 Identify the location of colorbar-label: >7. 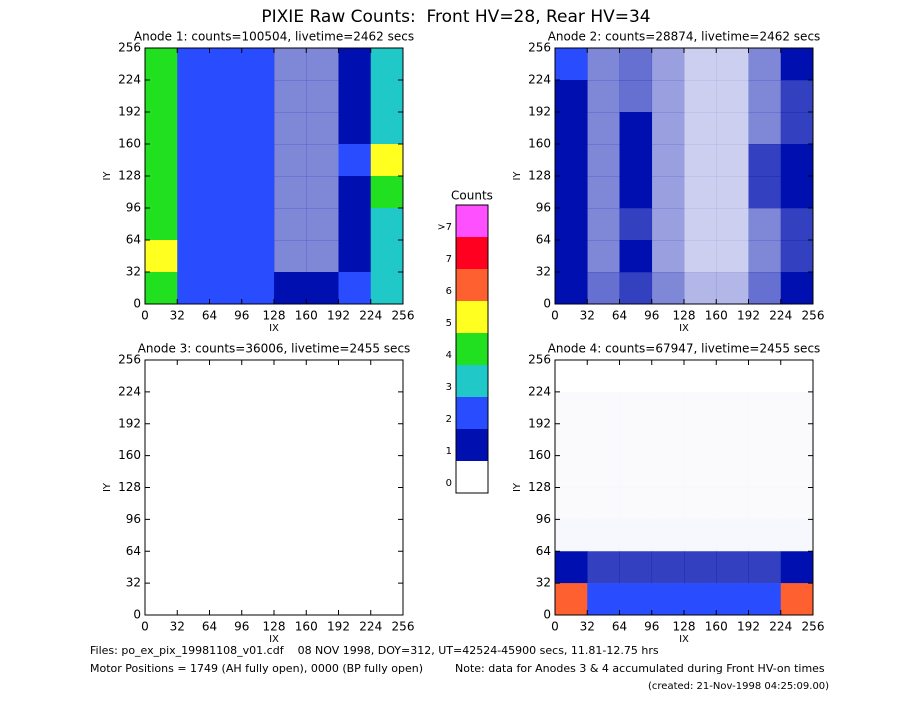
(444, 227).